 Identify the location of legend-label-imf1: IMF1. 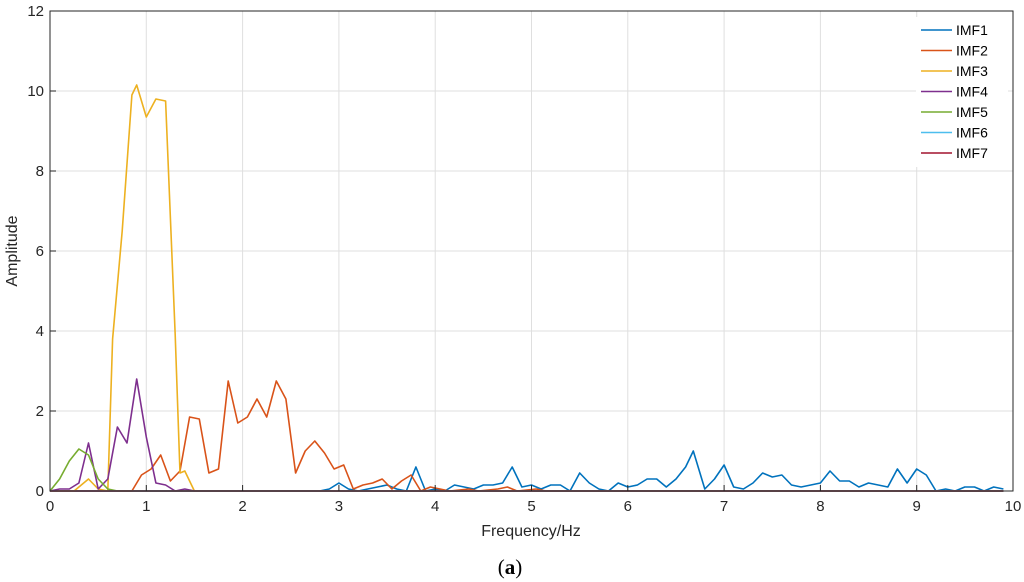
(972, 30).